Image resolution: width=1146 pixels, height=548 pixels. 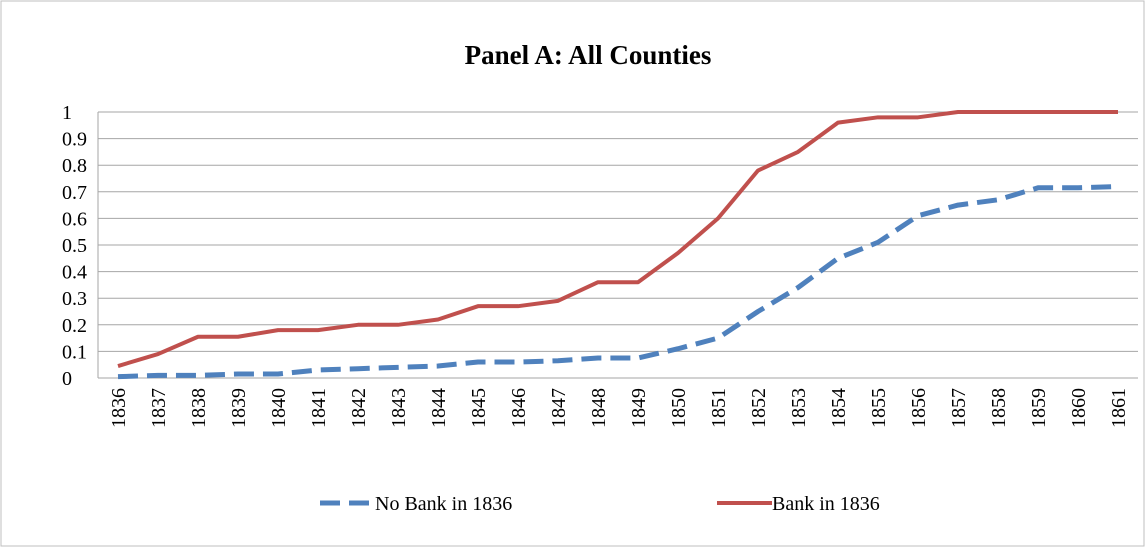 I want to click on x-tick-label: 1858, so click(x=999, y=408).